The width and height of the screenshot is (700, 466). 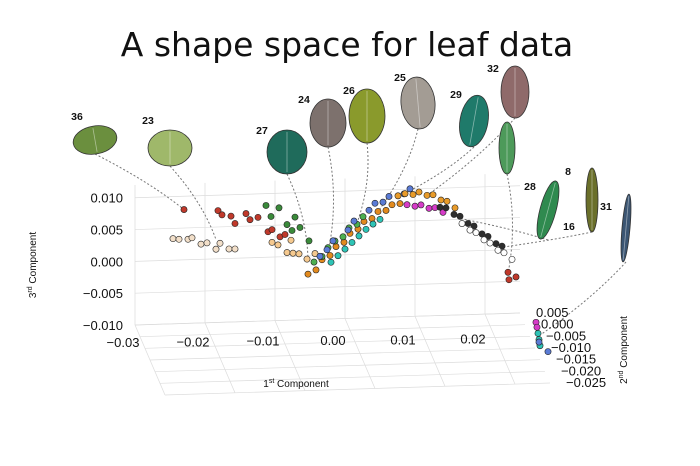 What do you see at coordinates (530, 187) in the screenshot?
I see `leaf-label-28: 28` at bounding box center [530, 187].